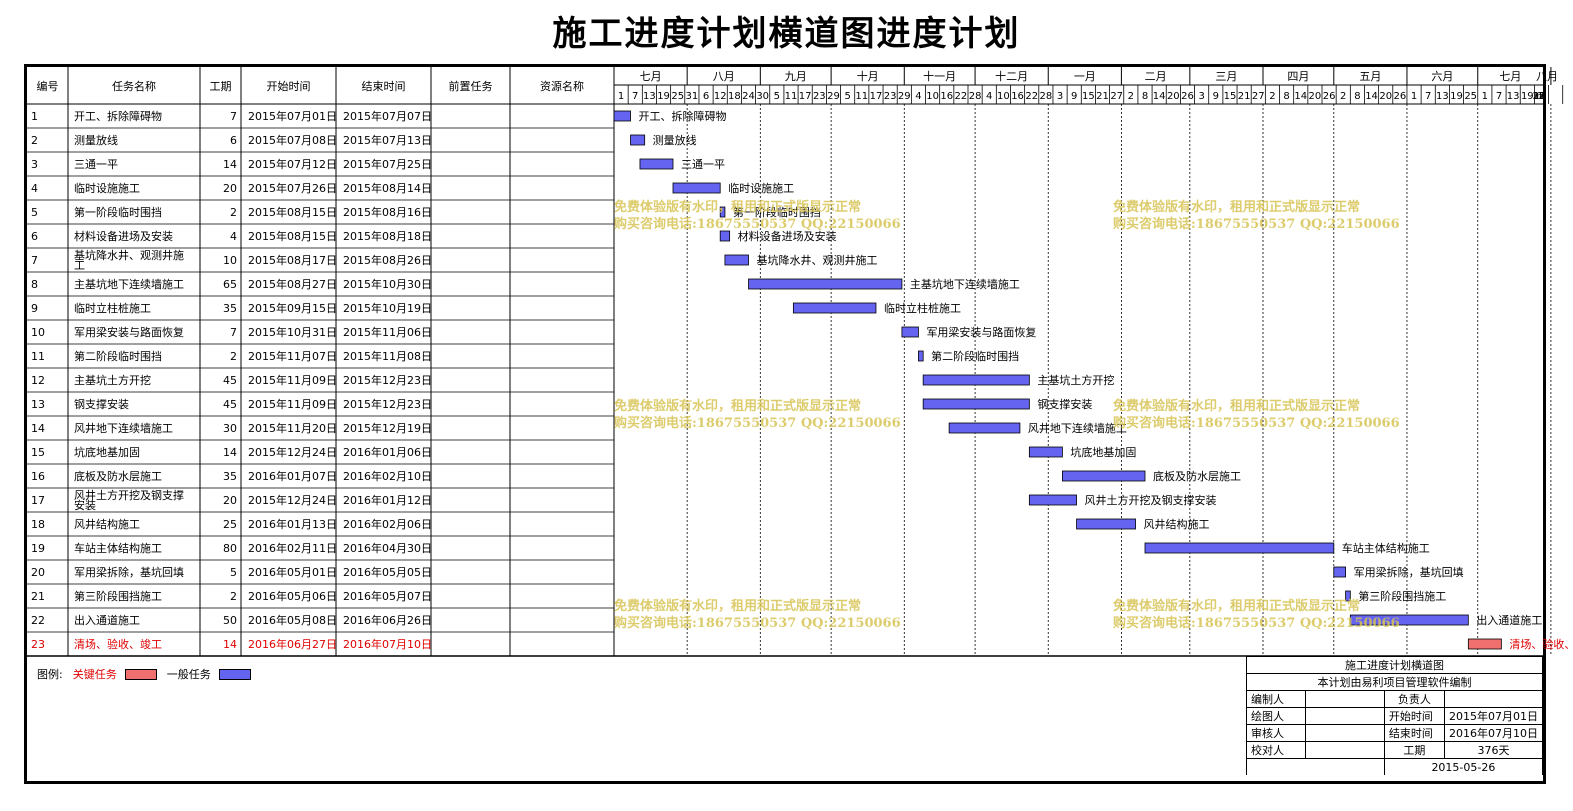 The height and width of the screenshot is (811, 1573). Describe the element at coordinates (787, 236) in the screenshot. I see `task-bar-label: 材料设备进场及安装` at that location.